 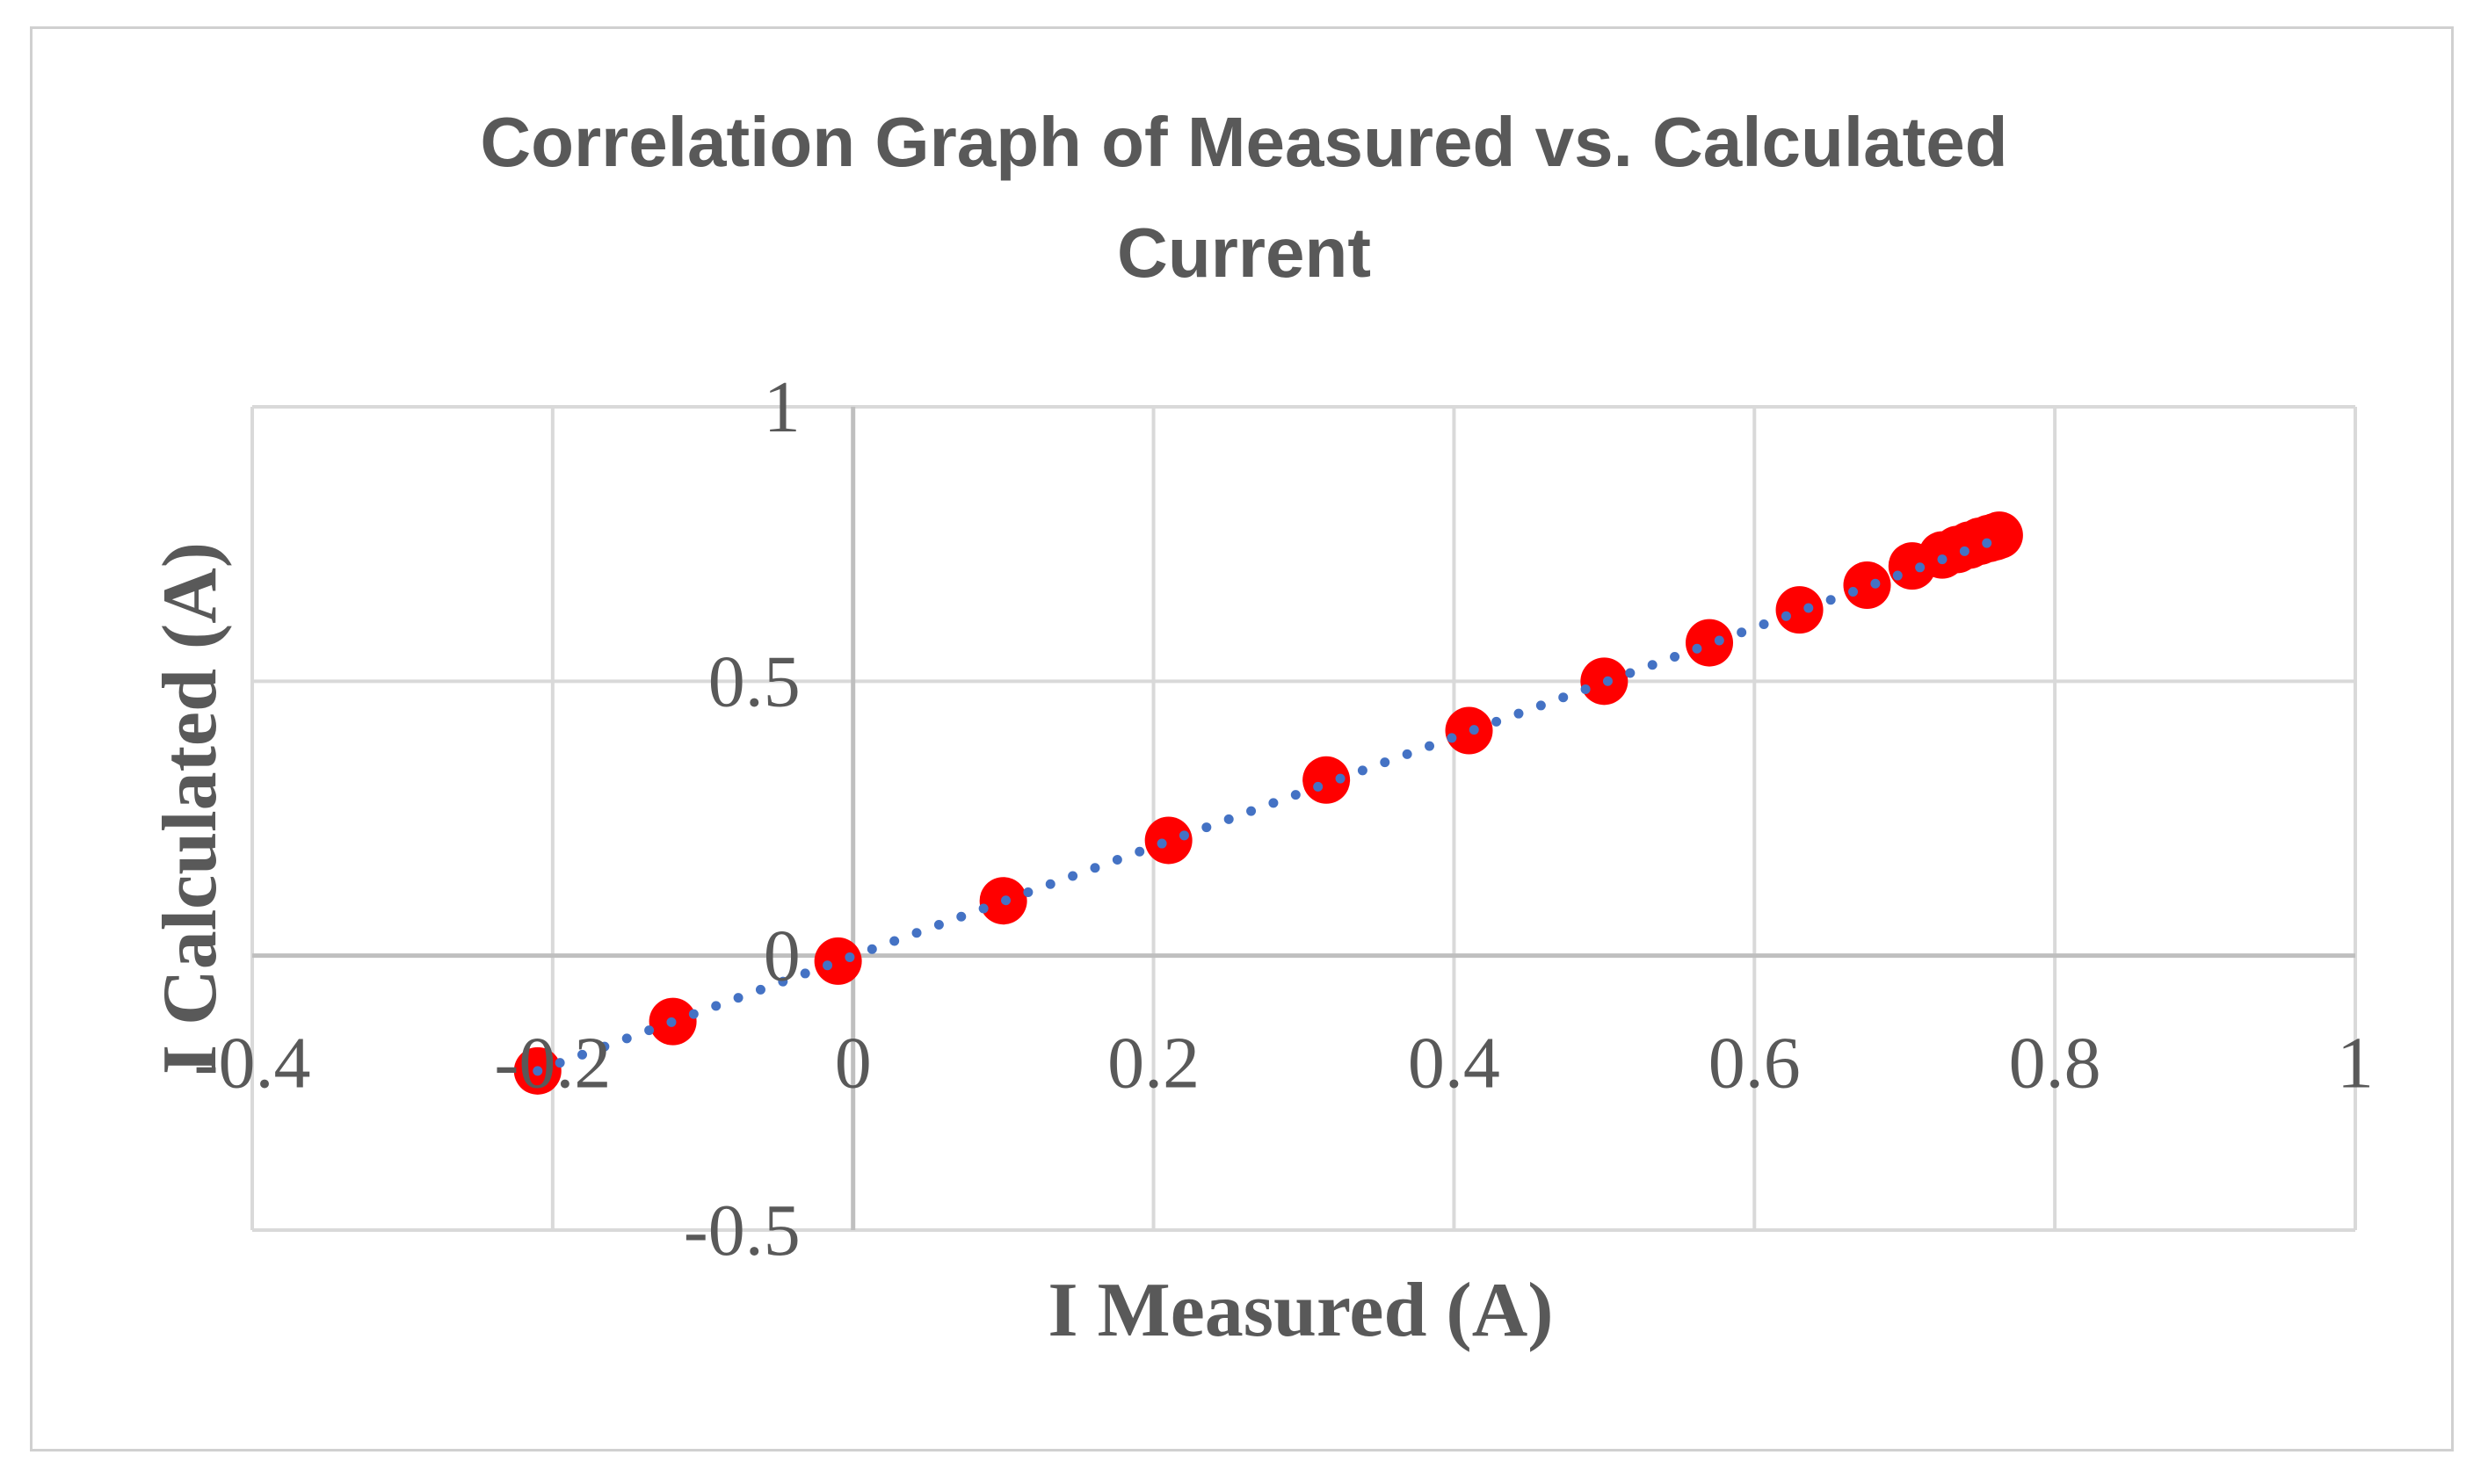 What do you see at coordinates (1244, 253) in the screenshot?
I see `chart-title-line-2: Current` at bounding box center [1244, 253].